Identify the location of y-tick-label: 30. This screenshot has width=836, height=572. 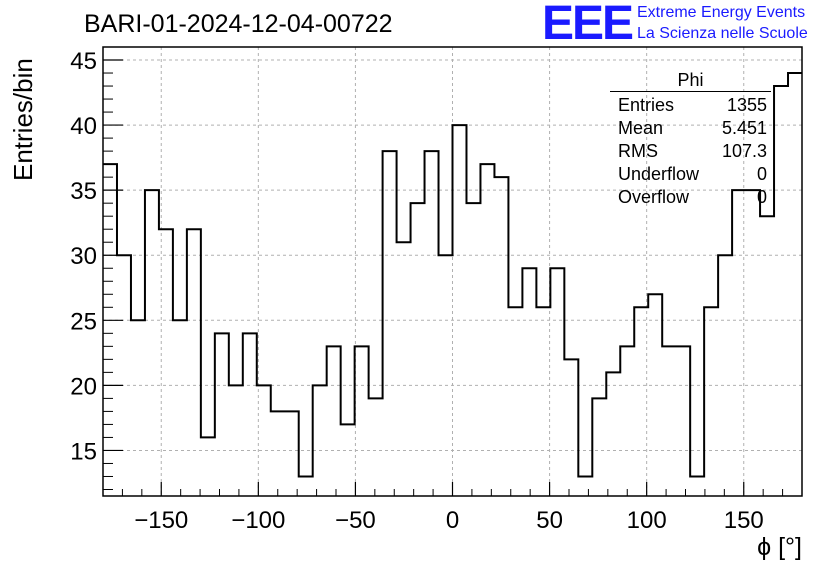
(83, 256).